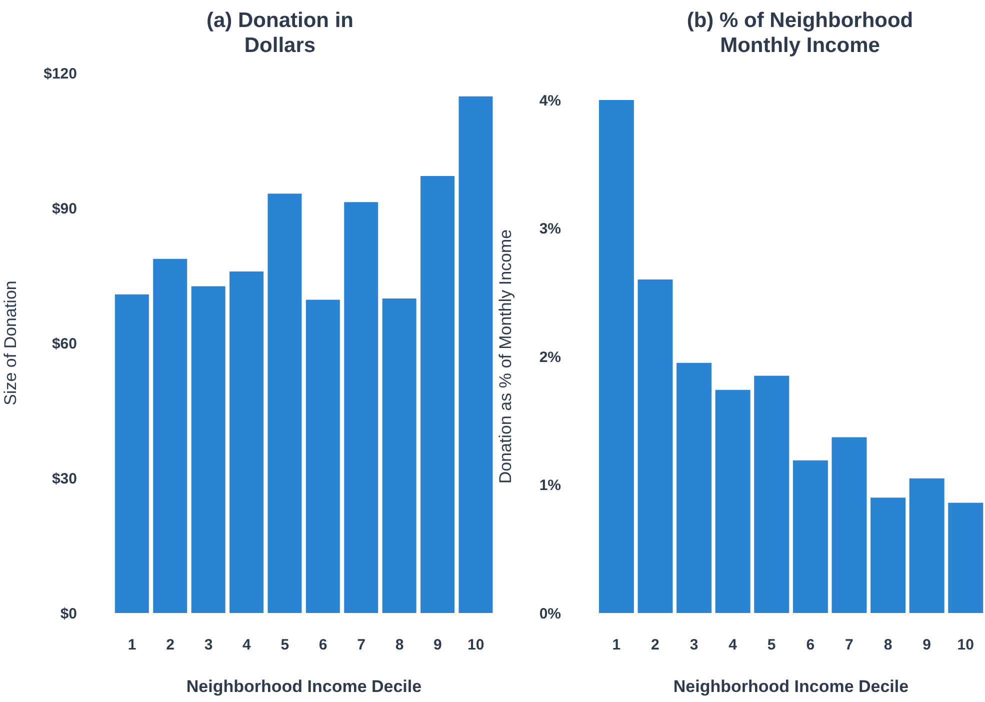 This screenshot has height=702, width=985. Describe the element at coordinates (64, 479) in the screenshot. I see `y-tick-label: $30` at that location.